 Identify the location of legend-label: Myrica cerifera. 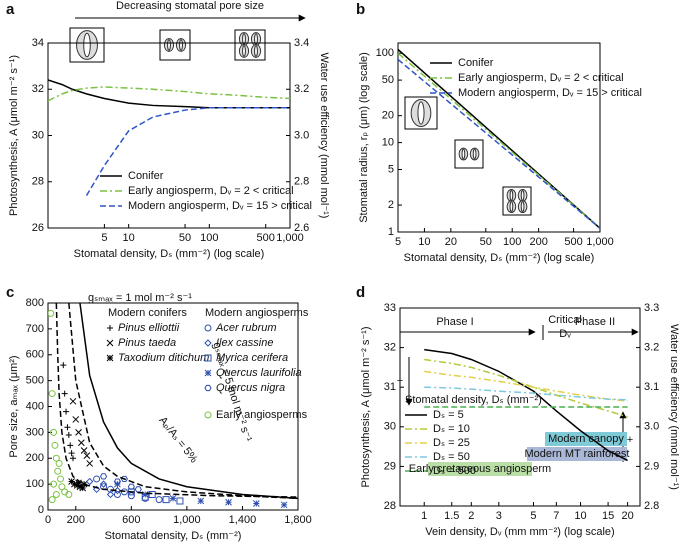
(252, 358).